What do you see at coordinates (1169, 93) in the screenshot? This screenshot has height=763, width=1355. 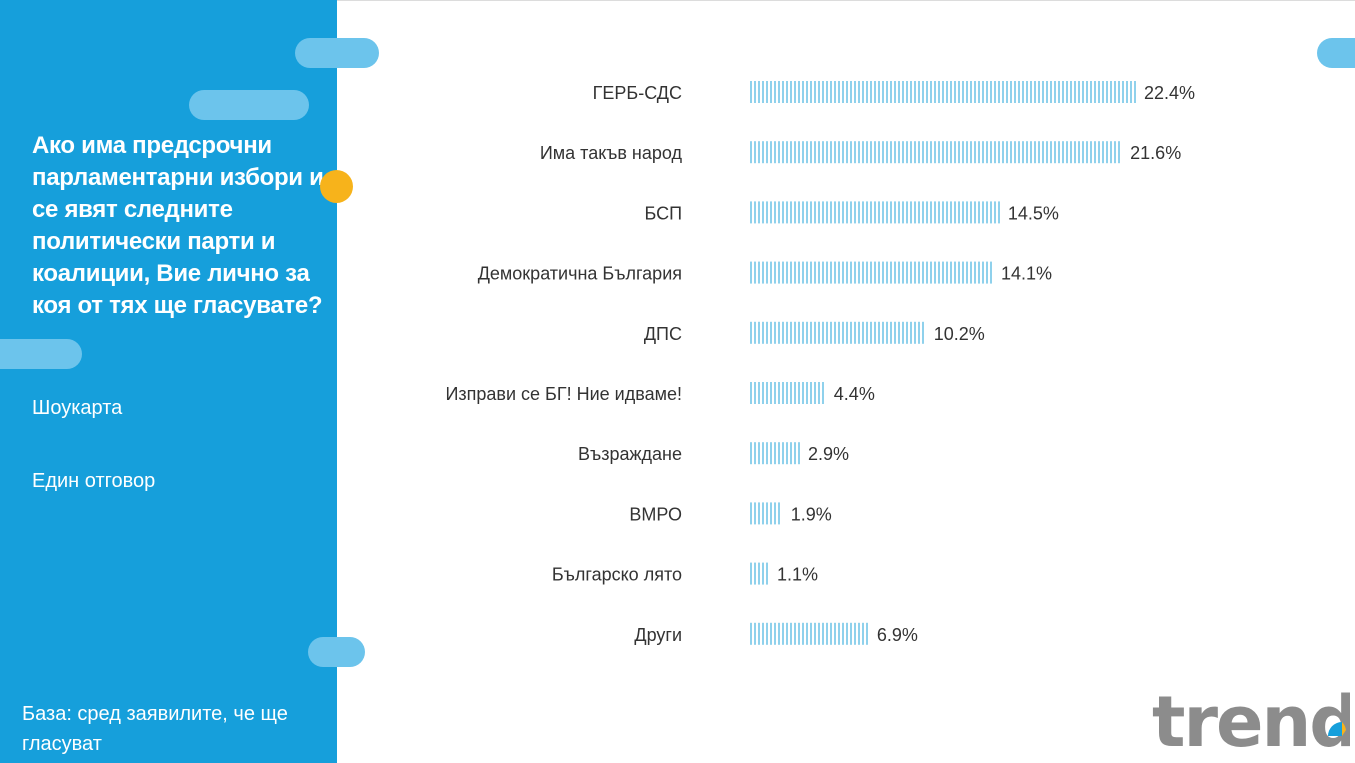 I see `value-label: 22.4%` at bounding box center [1169, 93].